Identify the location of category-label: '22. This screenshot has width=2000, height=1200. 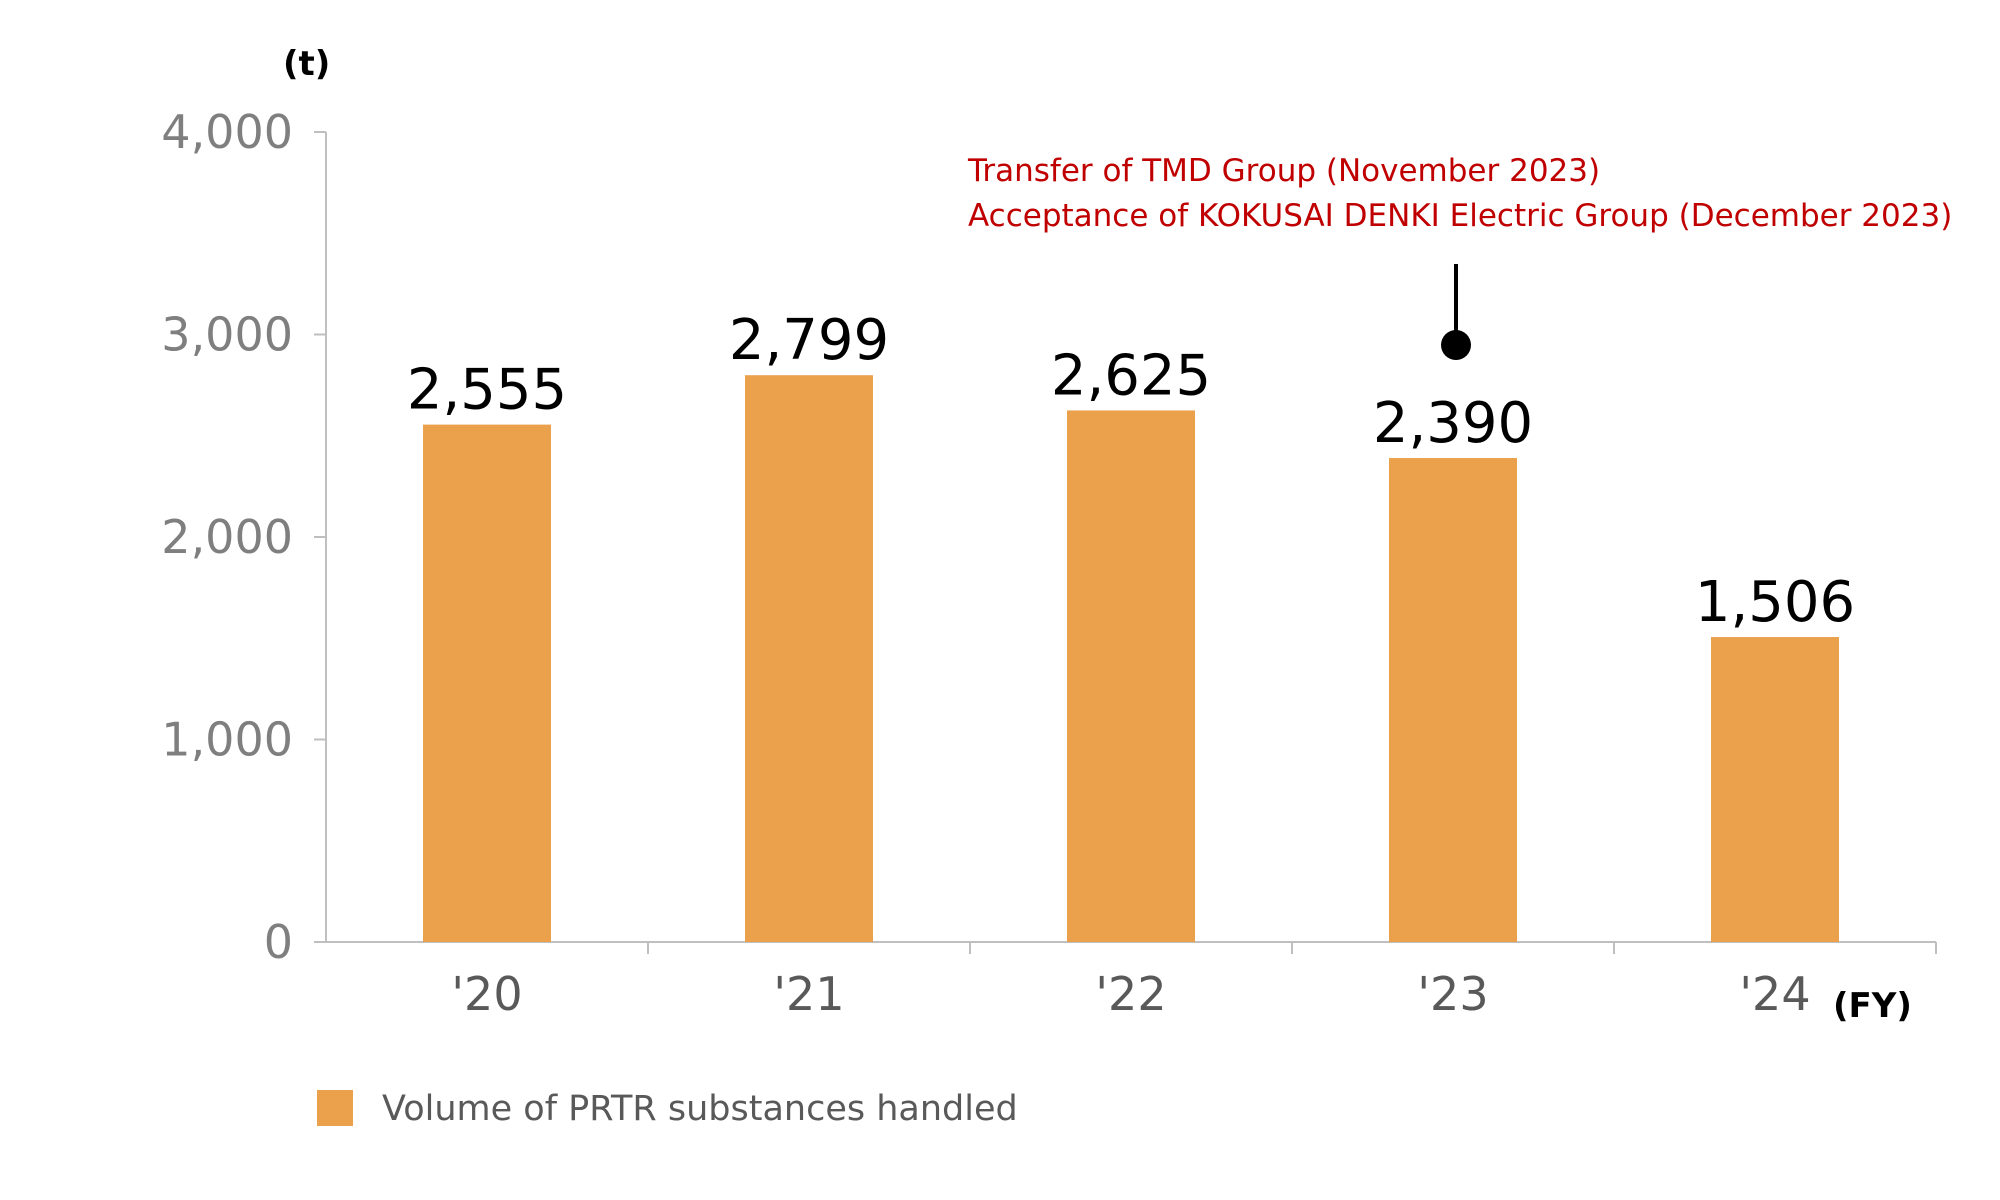
(1130, 994).